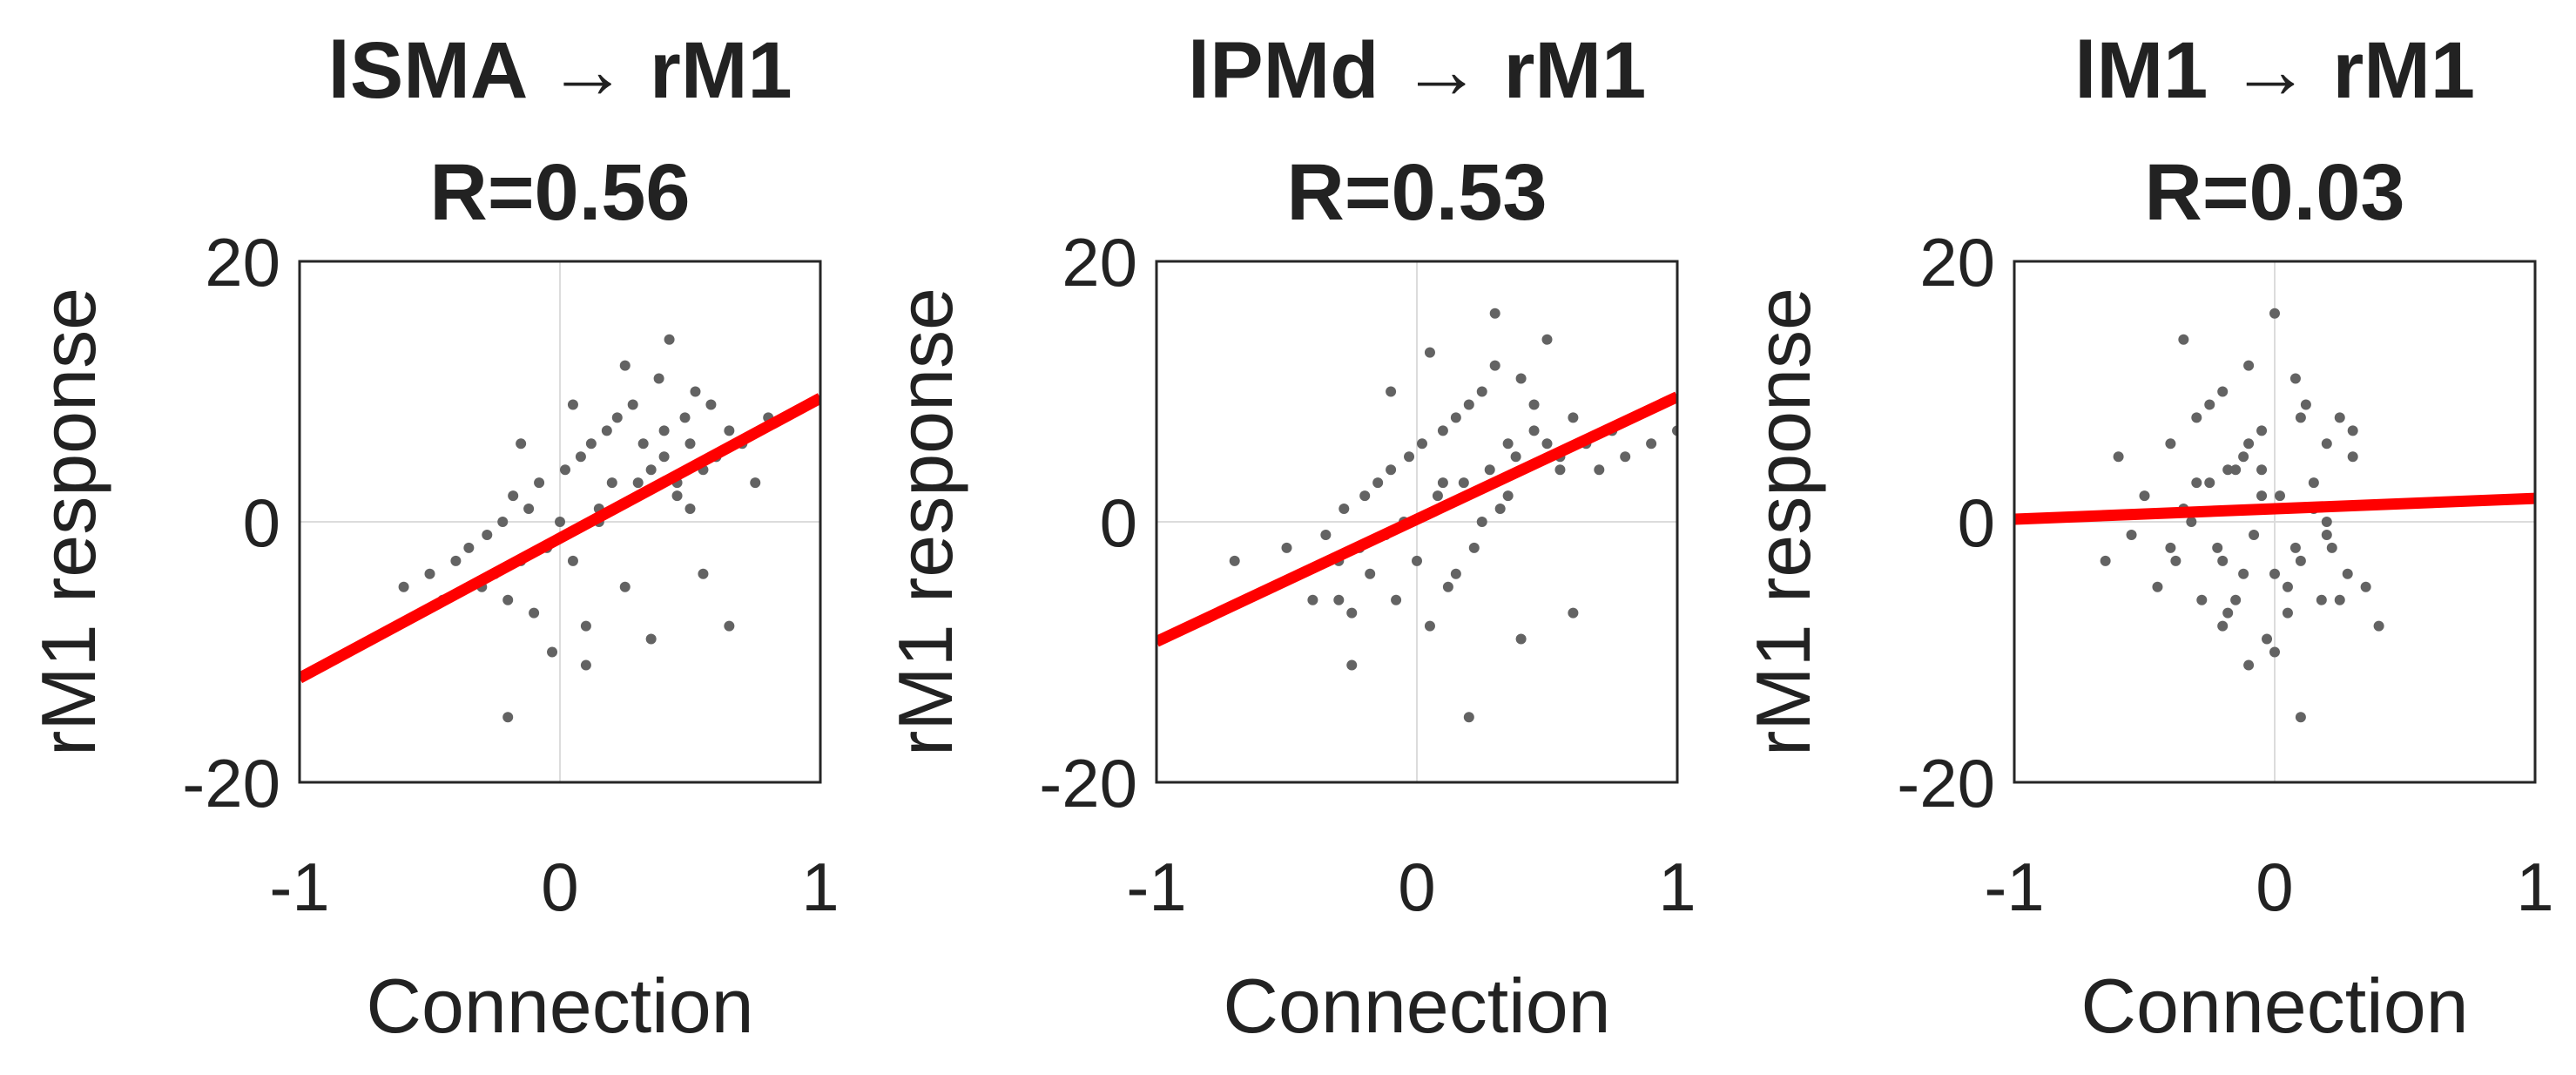  What do you see at coordinates (2274, 1006) in the screenshot?
I see `x-axis-label: Connection` at bounding box center [2274, 1006].